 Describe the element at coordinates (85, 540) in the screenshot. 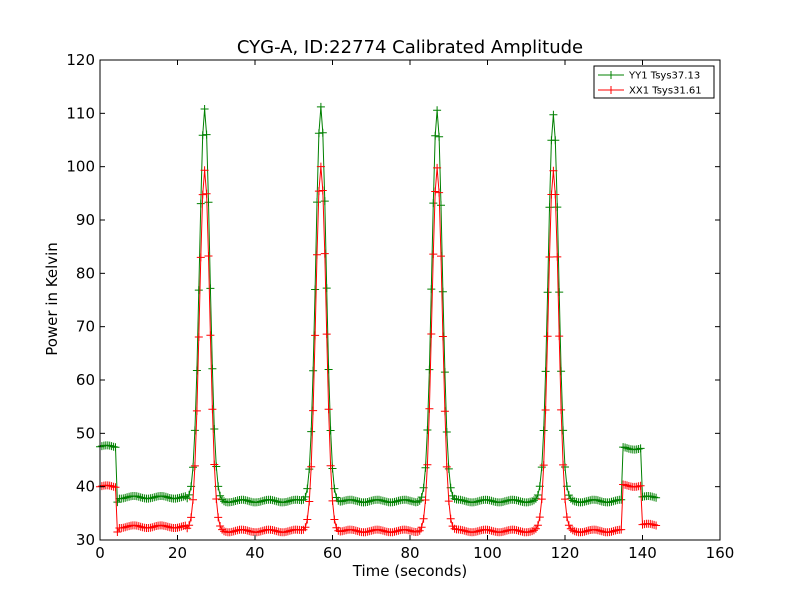

I see `y-tick-label: 30` at that location.